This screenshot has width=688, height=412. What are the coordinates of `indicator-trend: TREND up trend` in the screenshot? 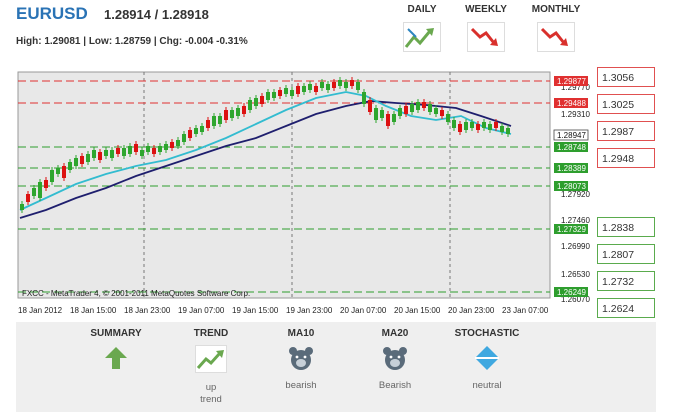 It's located at (211, 367).